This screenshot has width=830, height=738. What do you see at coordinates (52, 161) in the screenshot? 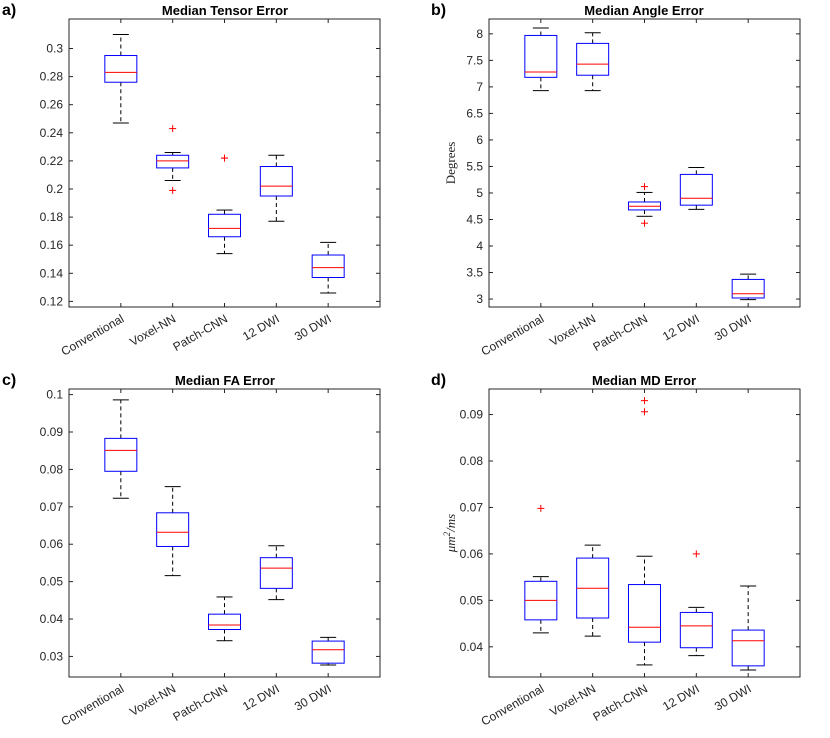
I see `y-tick-label: 0.22` at bounding box center [52, 161].